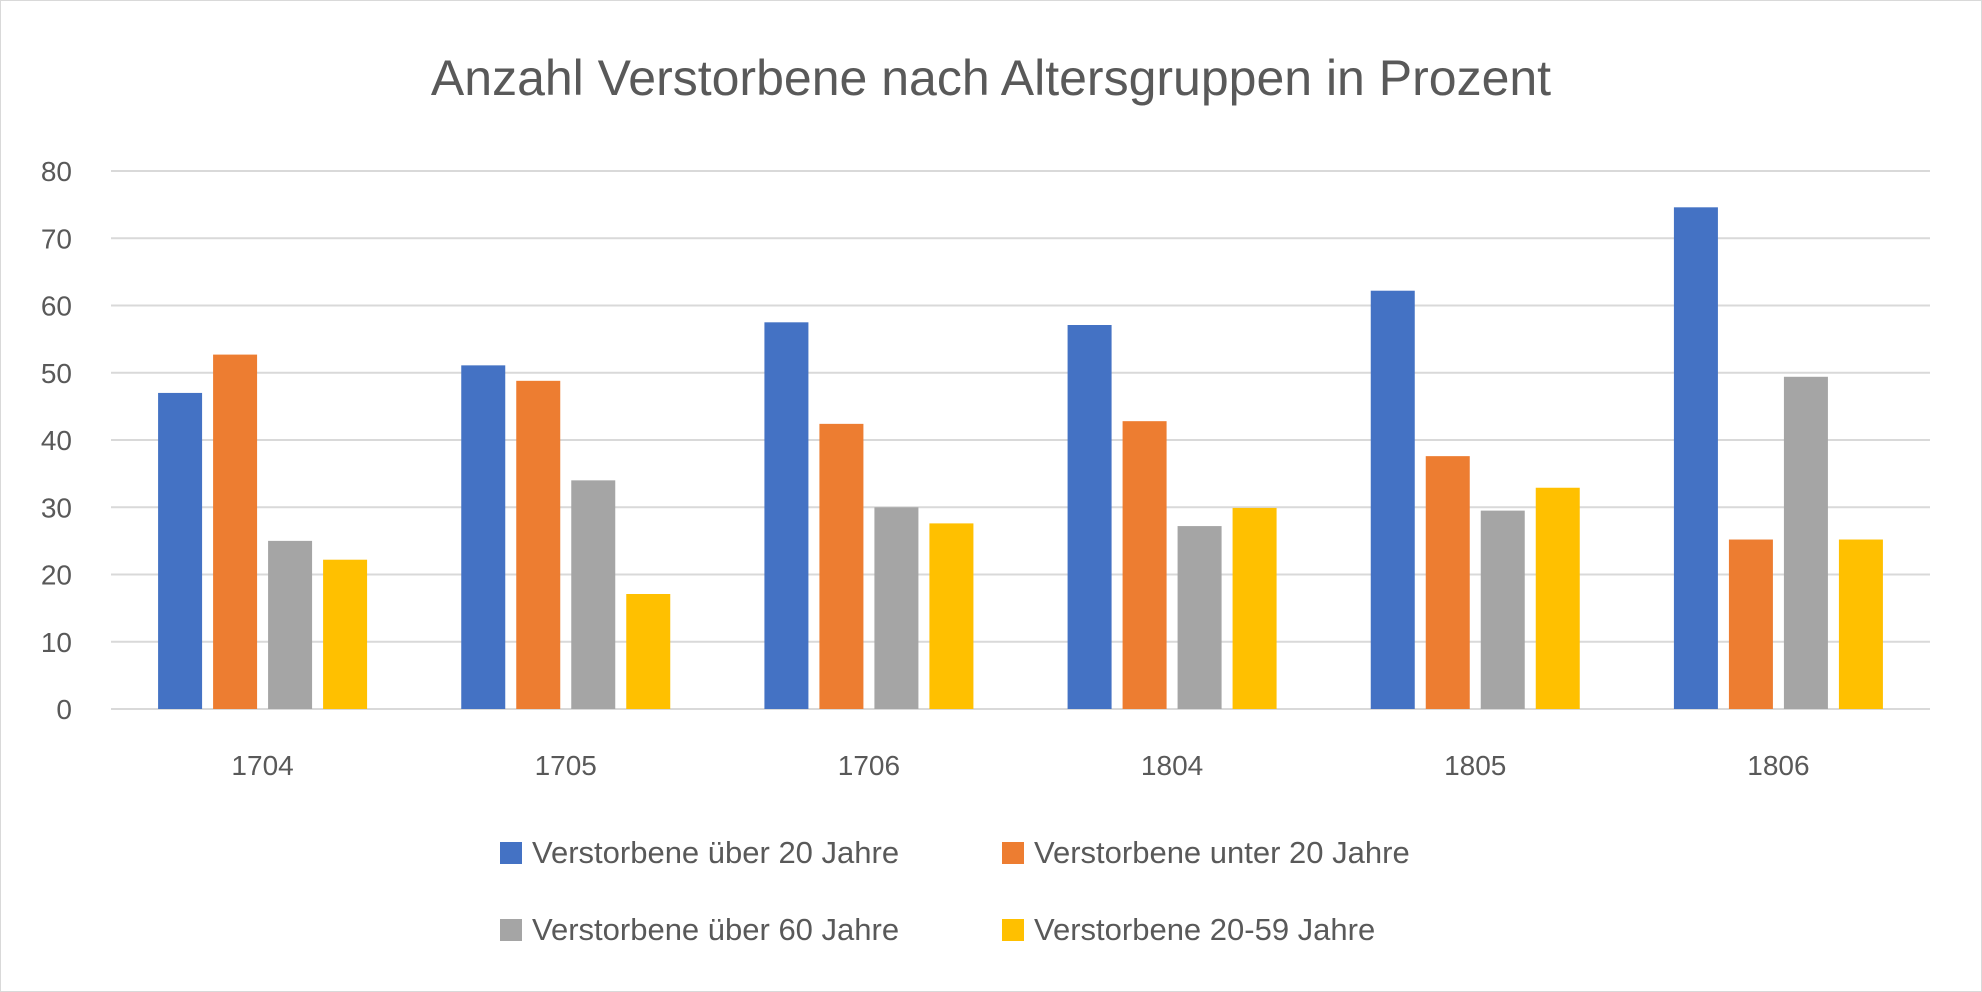  Describe the element at coordinates (64, 709) in the screenshot. I see `y-tick-label: 0` at that location.